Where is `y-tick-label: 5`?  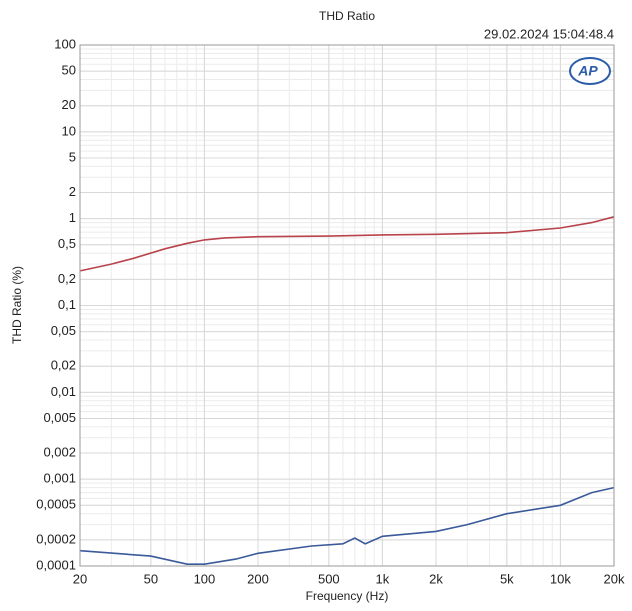 y-tick-label: 5 is located at coordinates (72, 156).